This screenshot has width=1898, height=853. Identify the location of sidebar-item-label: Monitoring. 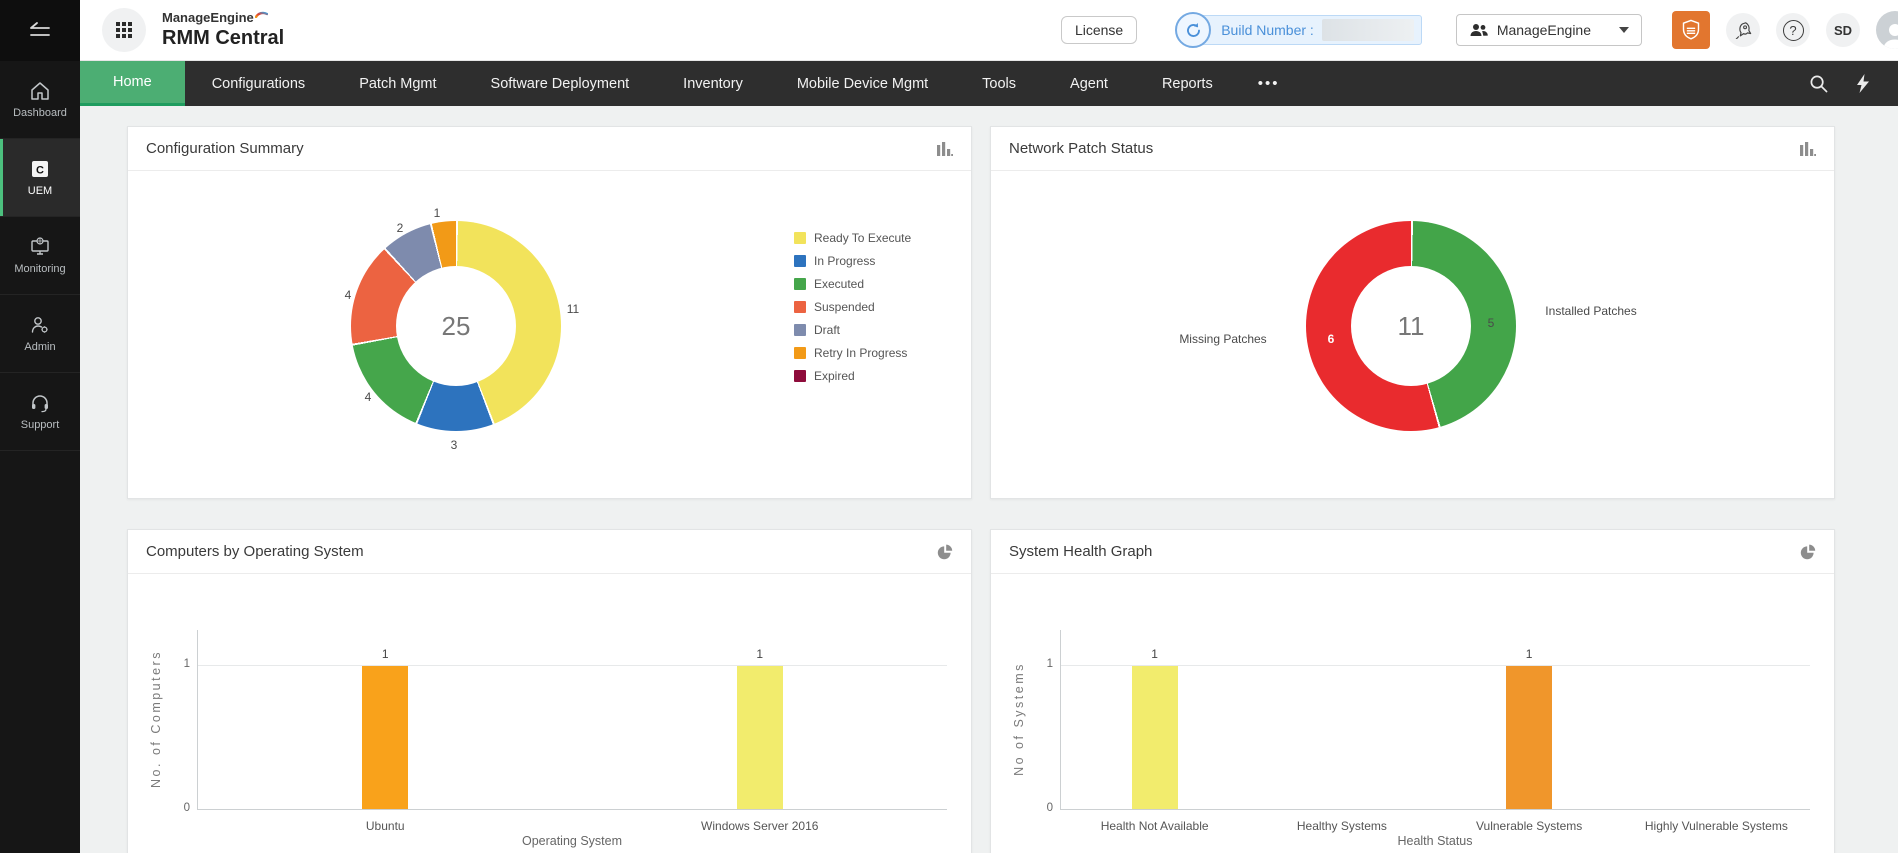
(40, 268).